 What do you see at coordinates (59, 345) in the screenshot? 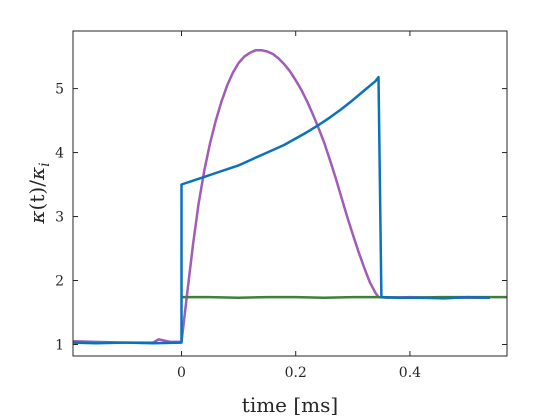
I see `y-tick-label-0: 1` at bounding box center [59, 345].